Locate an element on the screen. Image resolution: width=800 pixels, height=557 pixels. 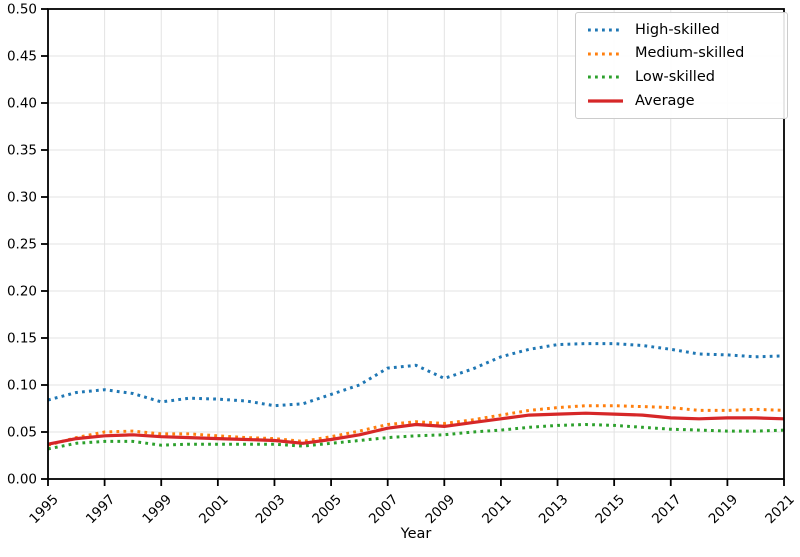
legend-item-medium-skilled: Medium-skilled is located at coordinates (681, 53).